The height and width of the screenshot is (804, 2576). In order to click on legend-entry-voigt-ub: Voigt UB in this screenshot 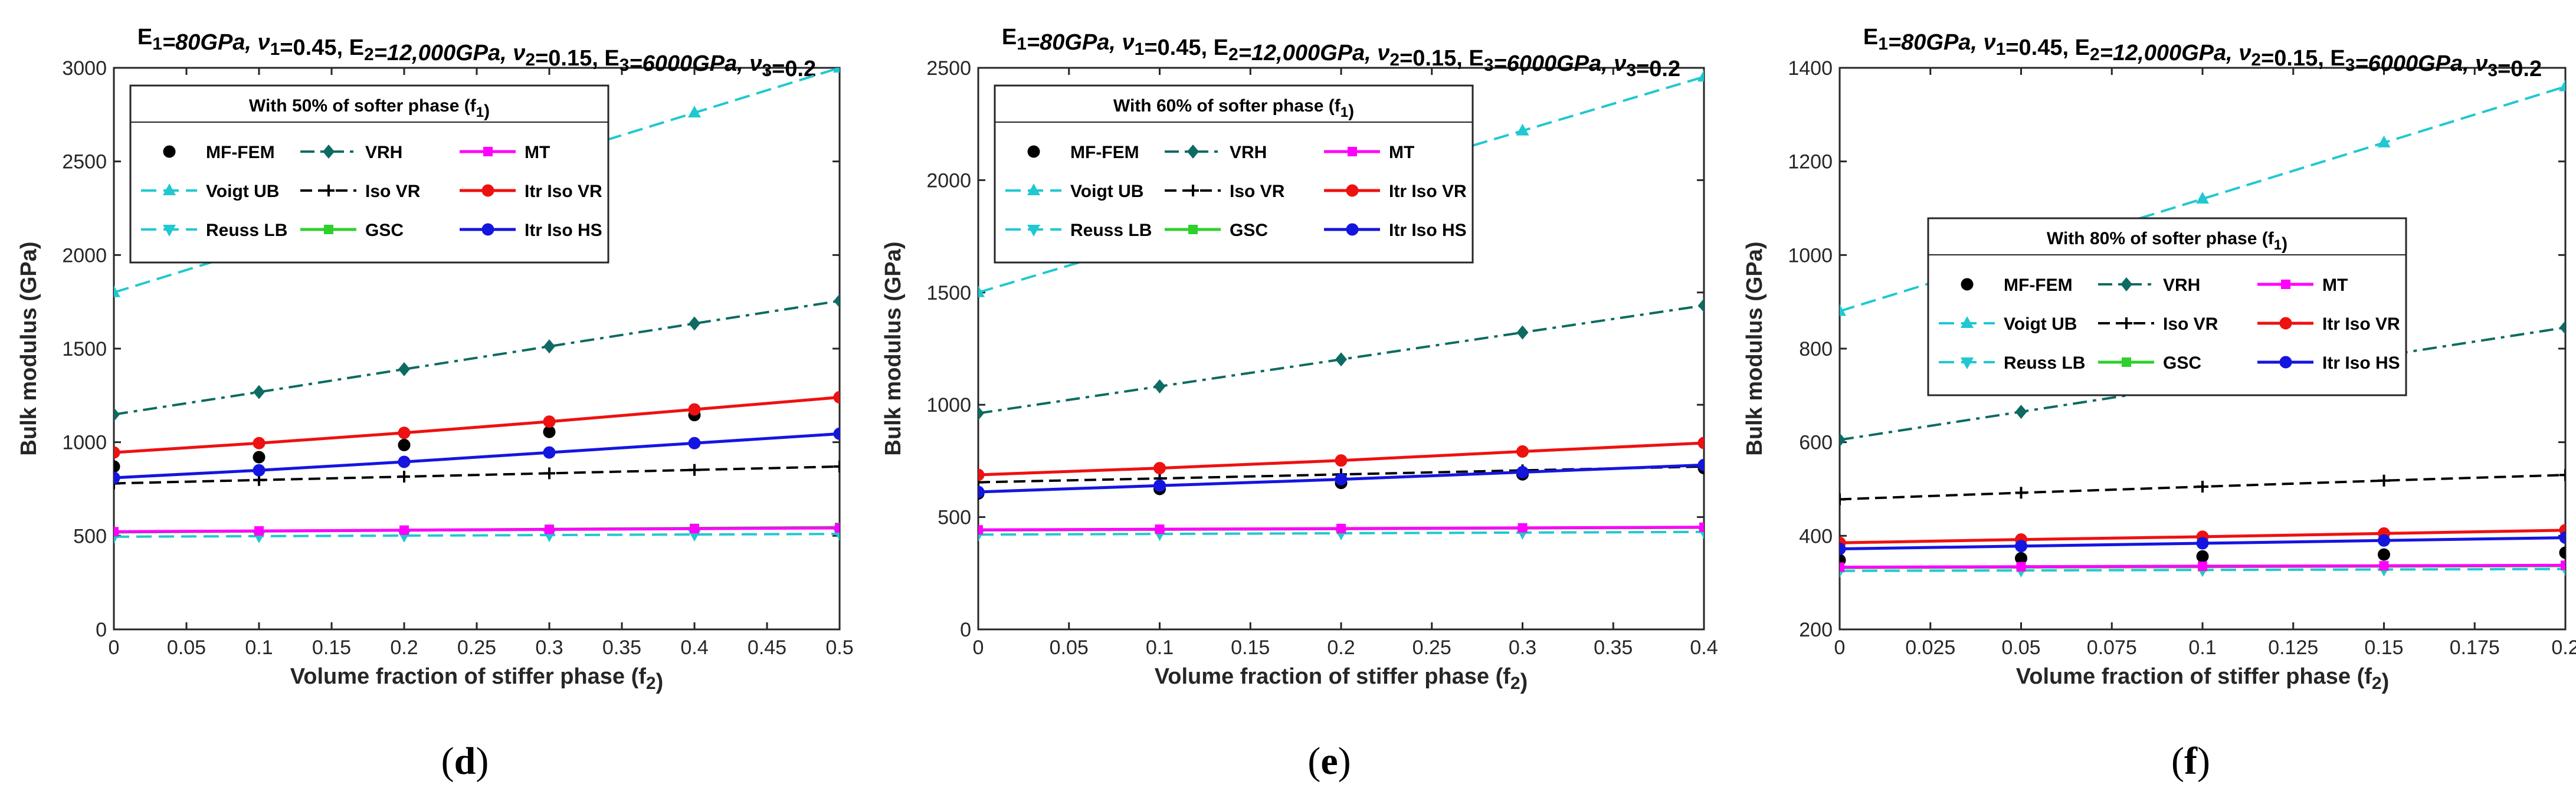, I will do `click(1074, 191)`.